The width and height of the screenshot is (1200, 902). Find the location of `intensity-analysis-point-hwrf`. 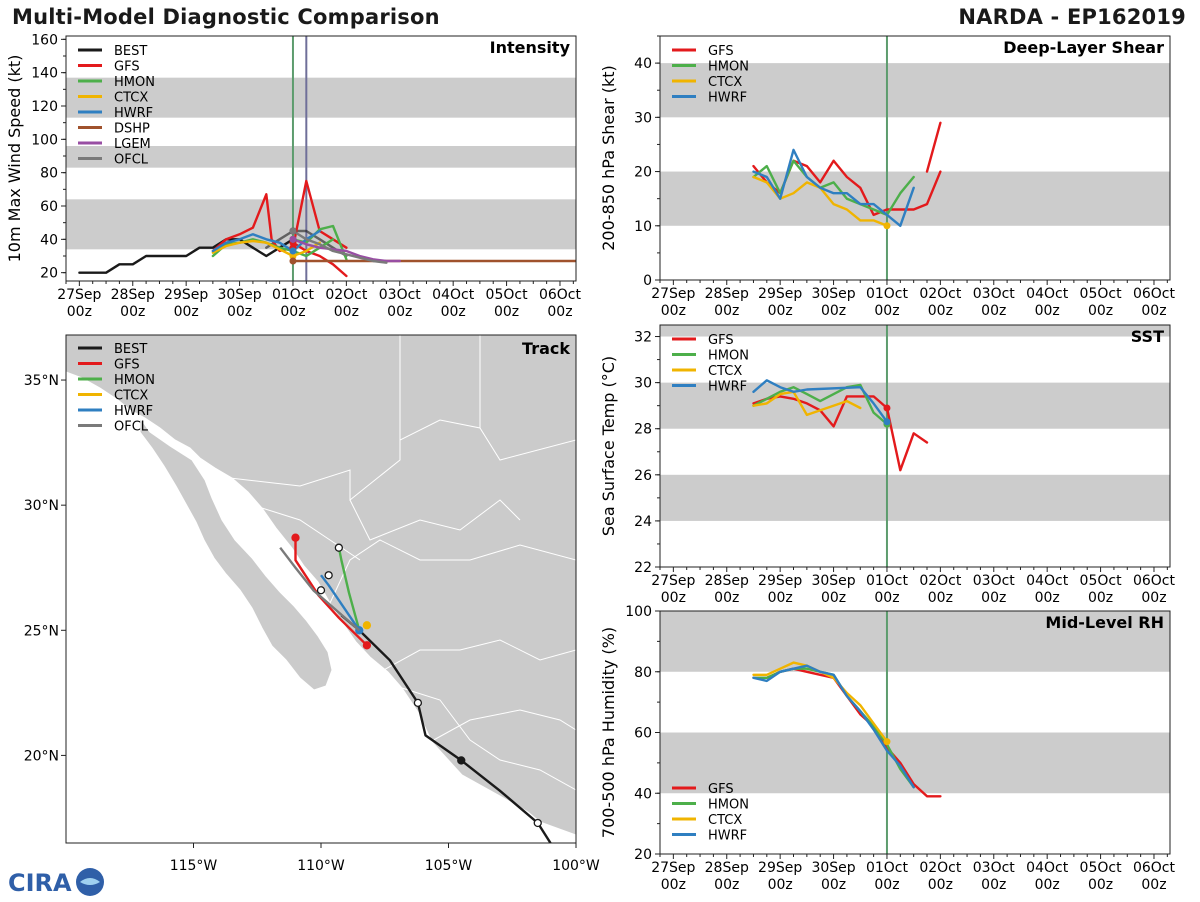

intensity-analysis-point-hwrf is located at coordinates (293, 251).